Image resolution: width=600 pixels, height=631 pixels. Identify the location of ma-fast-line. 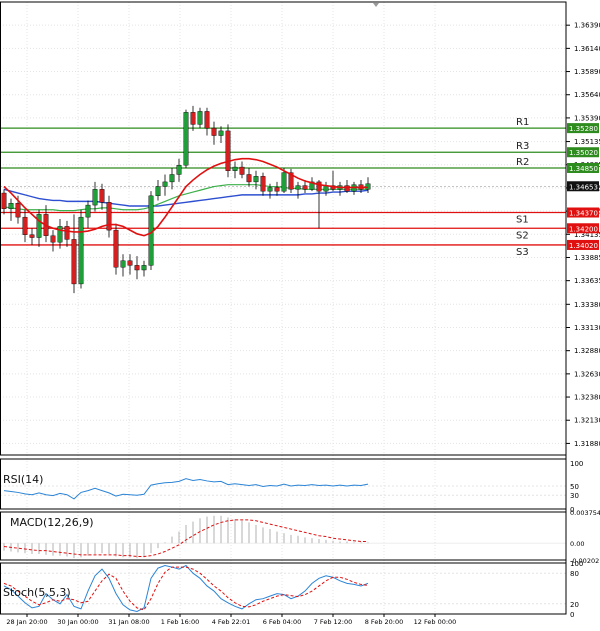
(185, 197).